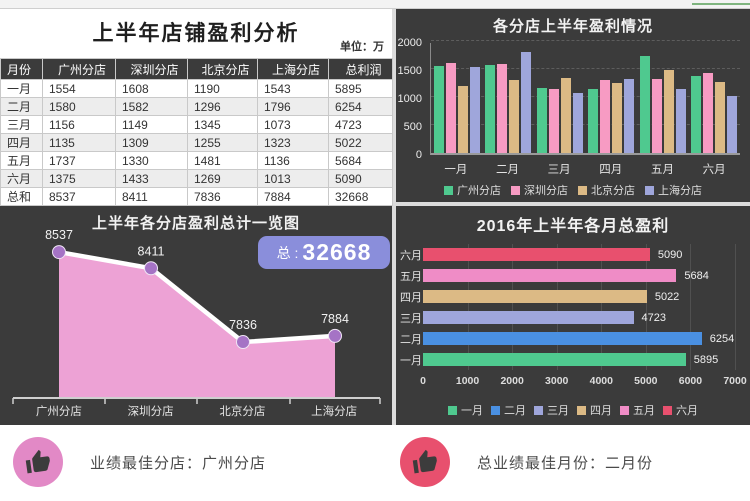 This screenshot has width=750, height=501. Describe the element at coordinates (151, 142) in the screenshot. I see `table-cell: 1309` at that location.